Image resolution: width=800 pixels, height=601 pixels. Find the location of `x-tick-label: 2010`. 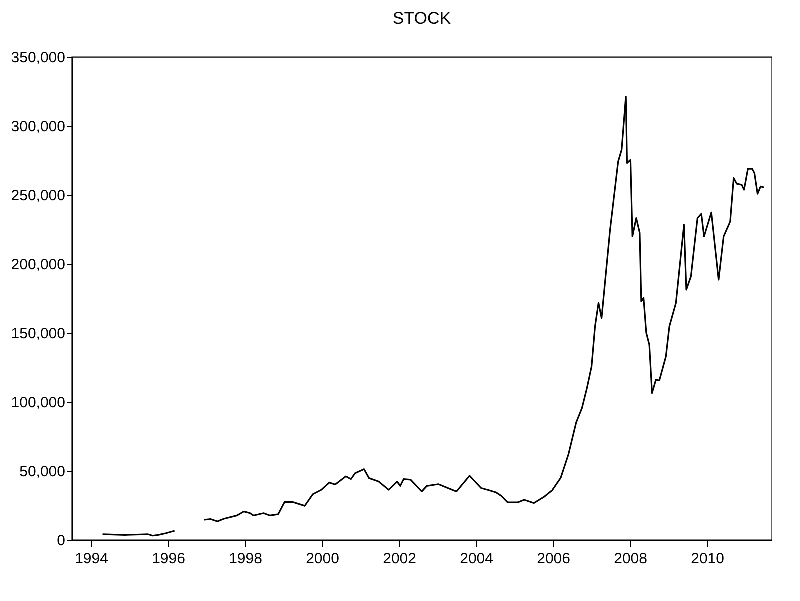

x-tick-label: 2010 is located at coordinates (707, 559).